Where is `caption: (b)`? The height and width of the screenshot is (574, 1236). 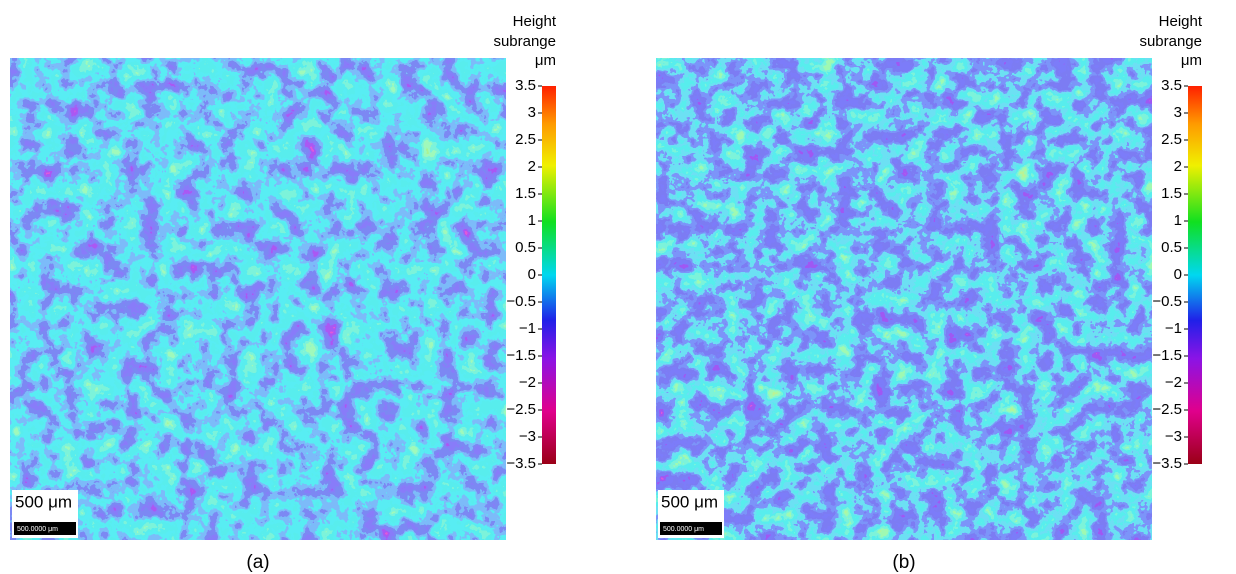
caption: (b) is located at coordinates (903, 562).